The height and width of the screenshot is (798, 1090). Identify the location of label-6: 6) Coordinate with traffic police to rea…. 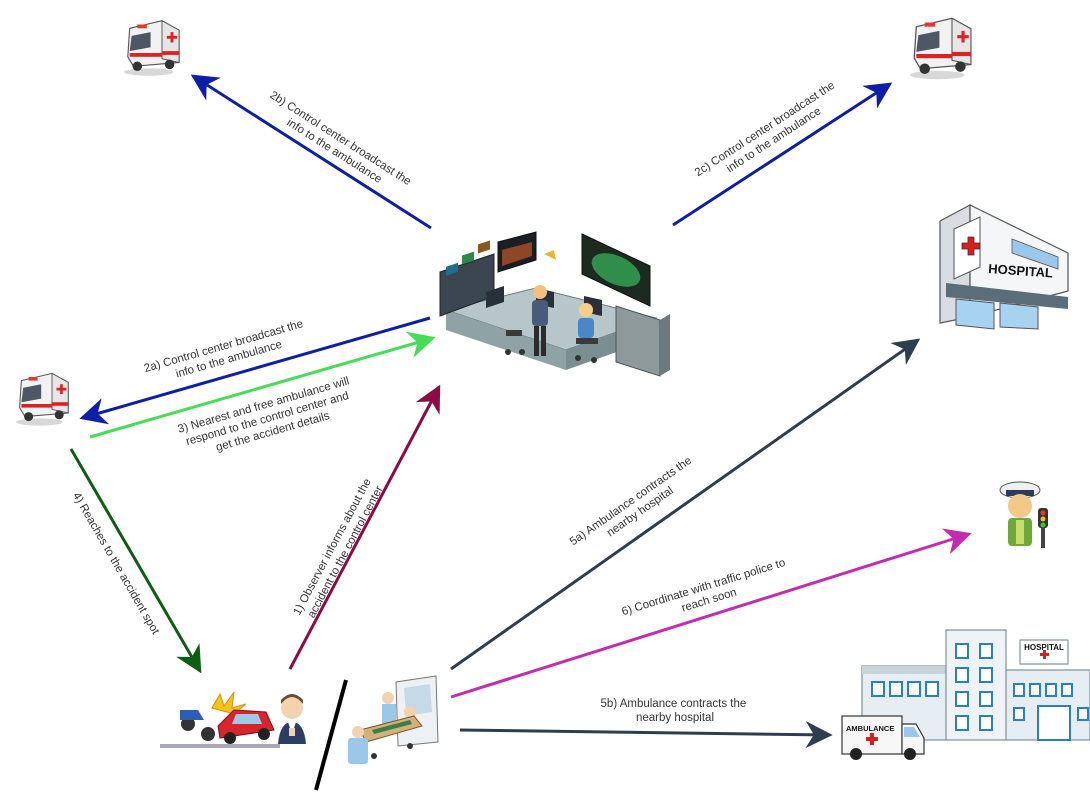
(707, 594).